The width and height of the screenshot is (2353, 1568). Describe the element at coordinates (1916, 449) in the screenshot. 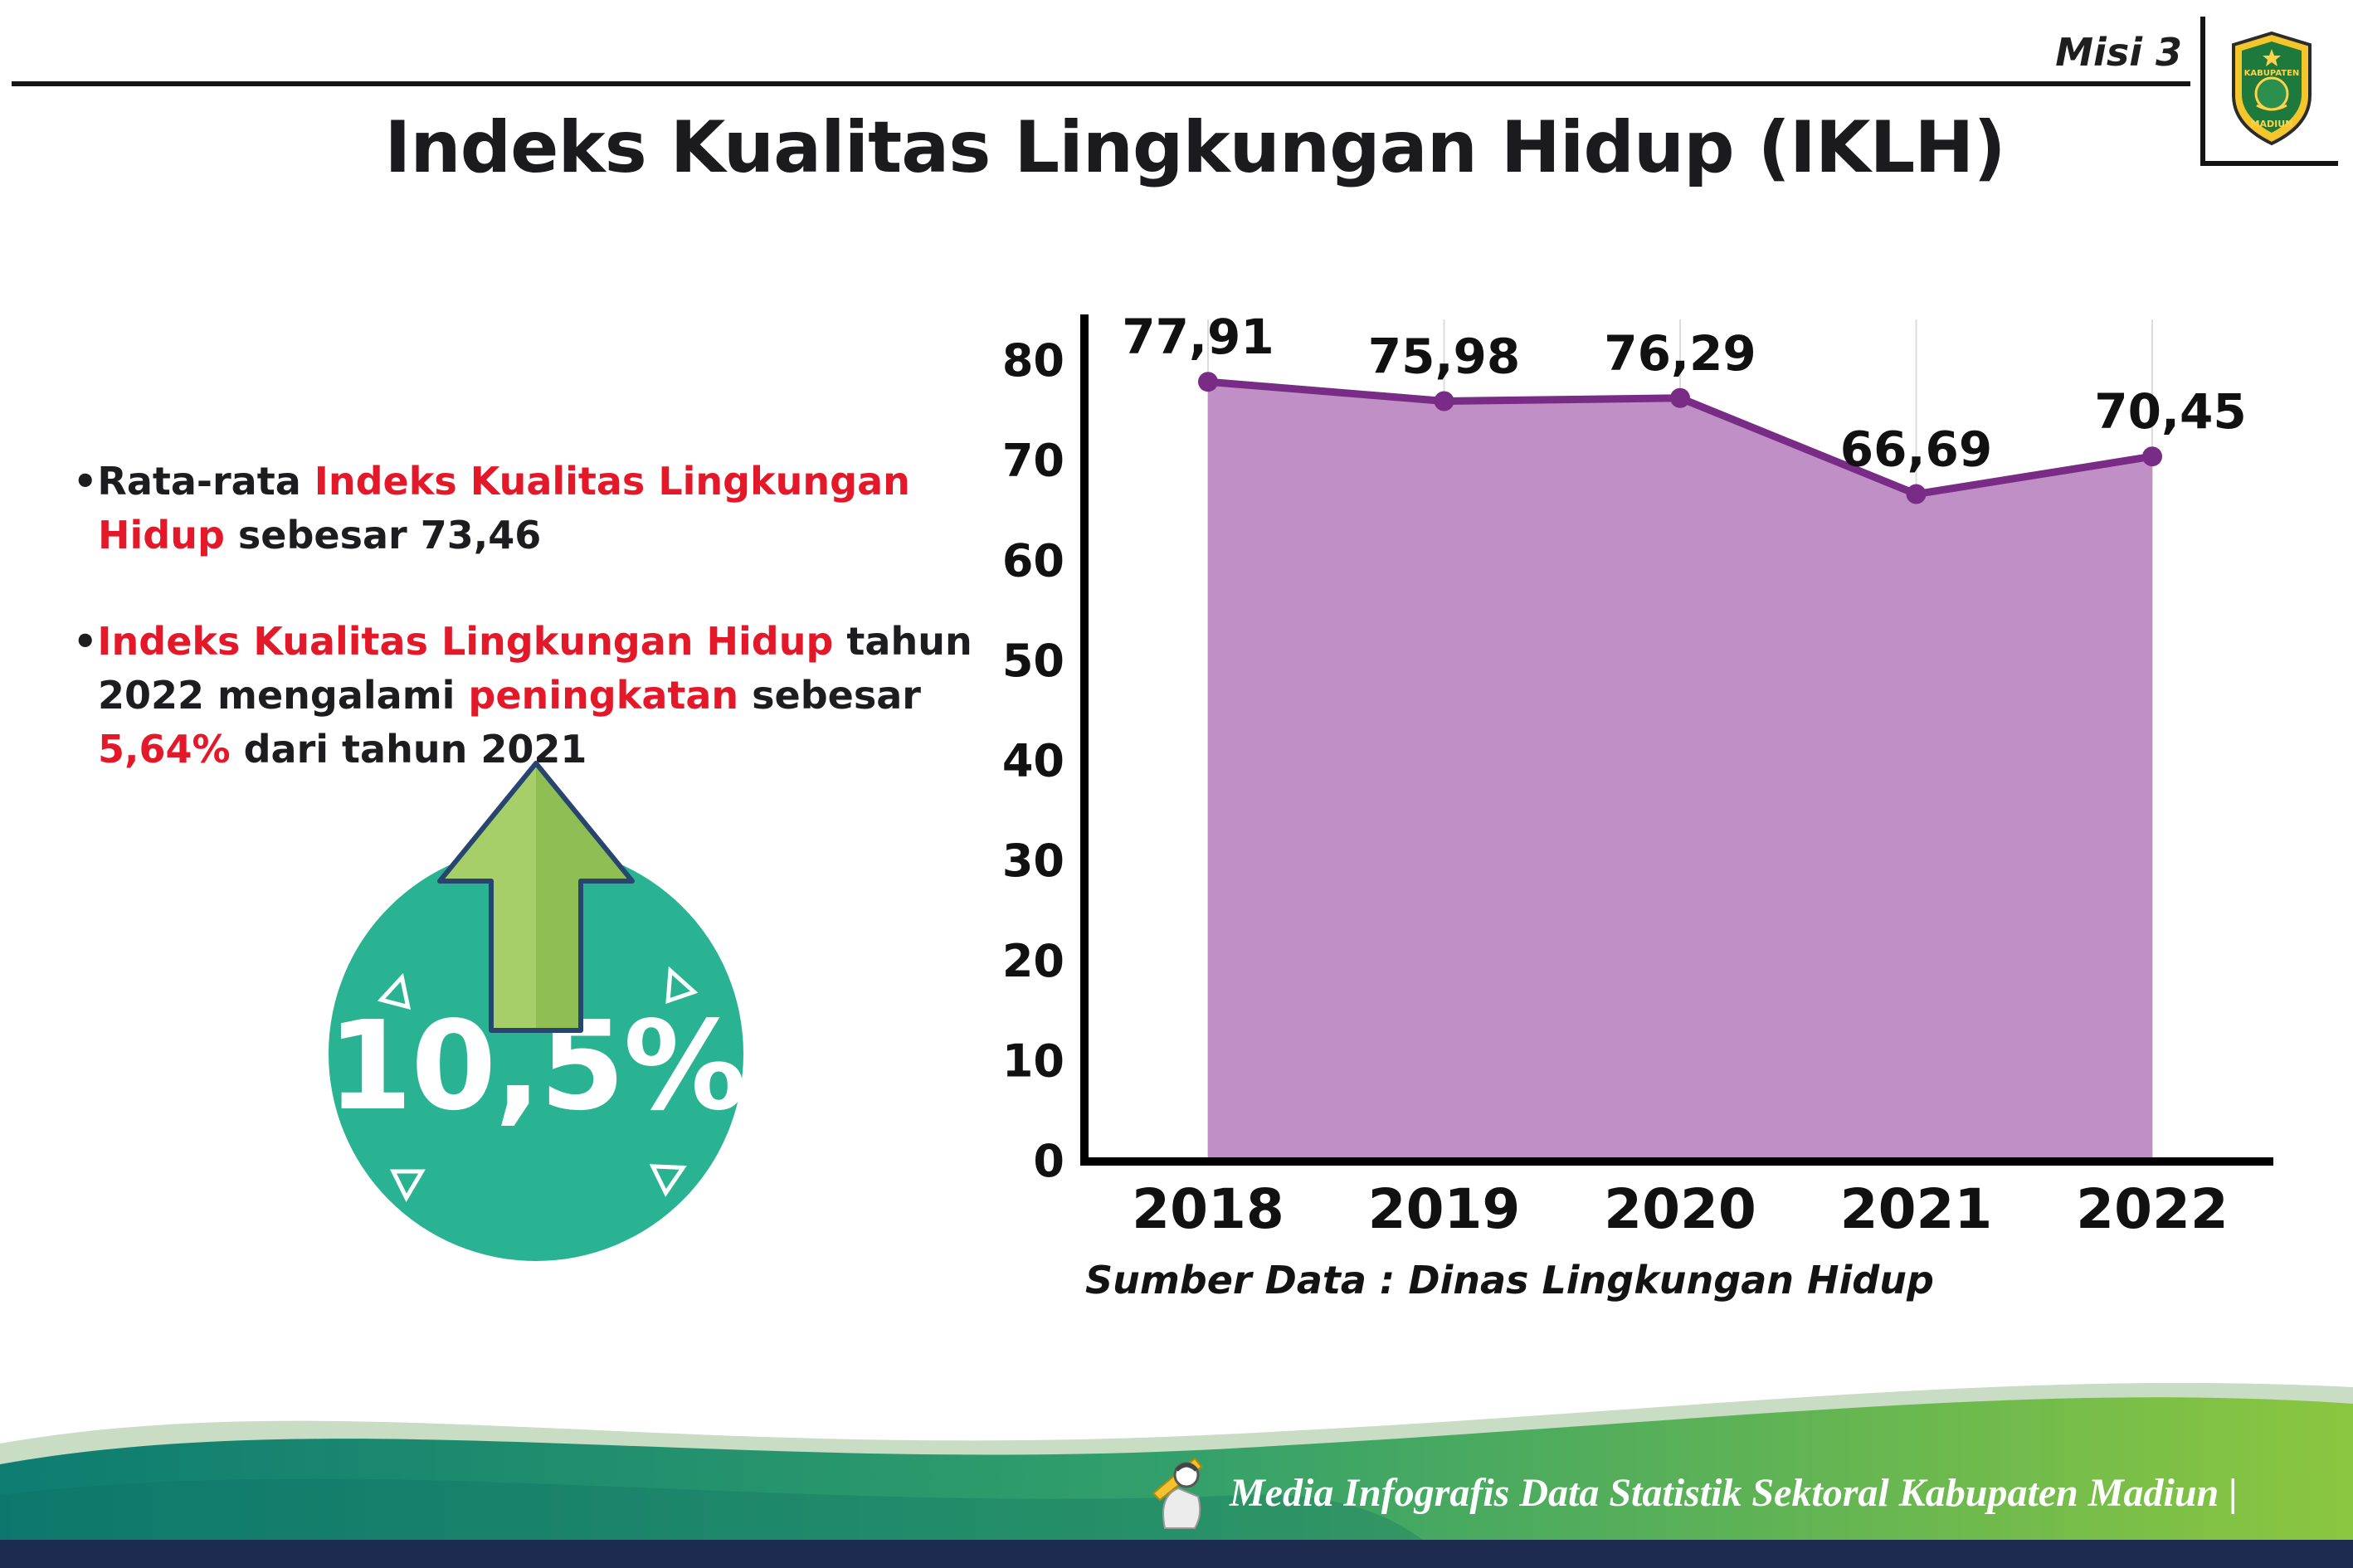

I see `svg-text: 66,69` at that location.